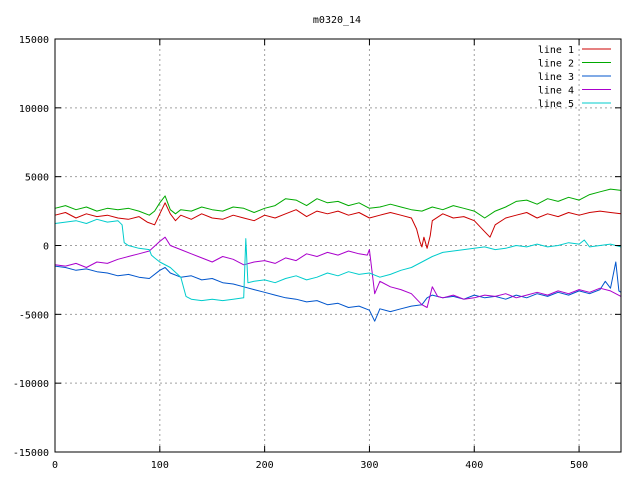 The height and width of the screenshot is (480, 640). What do you see at coordinates (337, 20) in the screenshot?
I see `chart-title: m0320_14` at bounding box center [337, 20].